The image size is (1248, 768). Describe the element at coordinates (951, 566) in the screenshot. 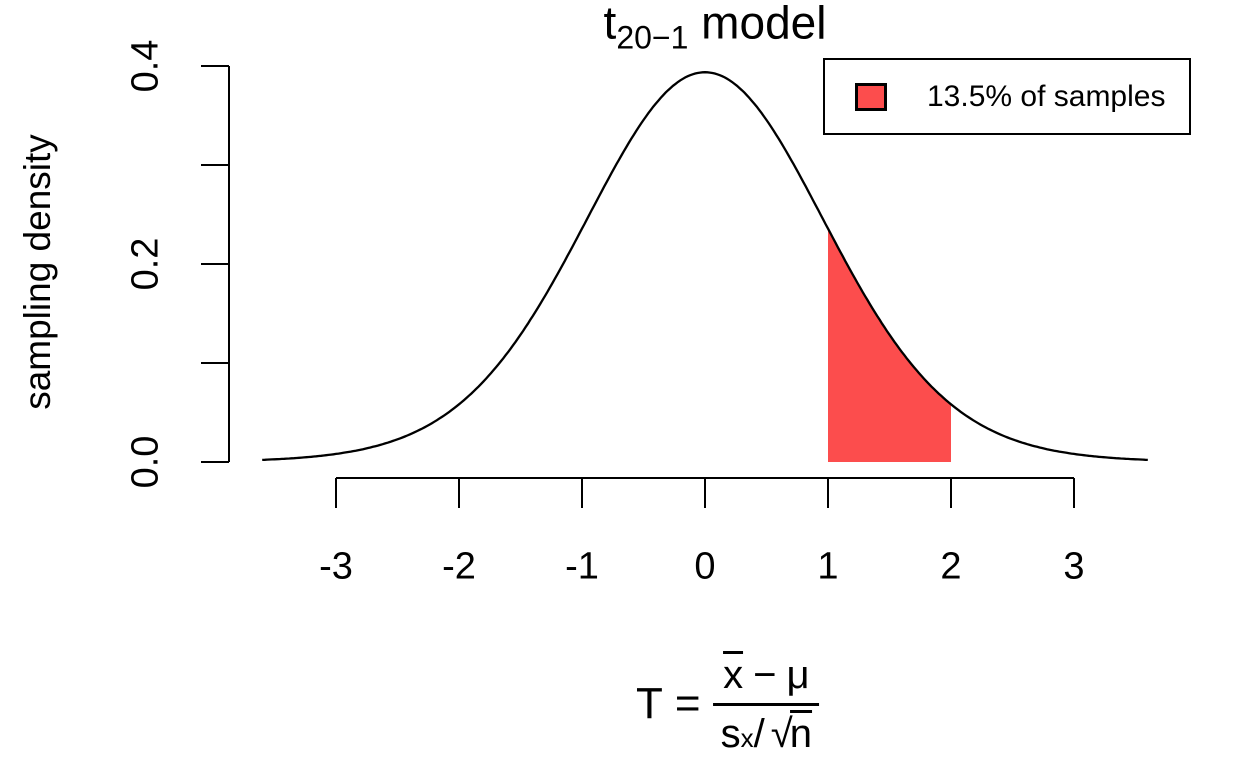

I see `x-tick-label-2: 2` at that location.